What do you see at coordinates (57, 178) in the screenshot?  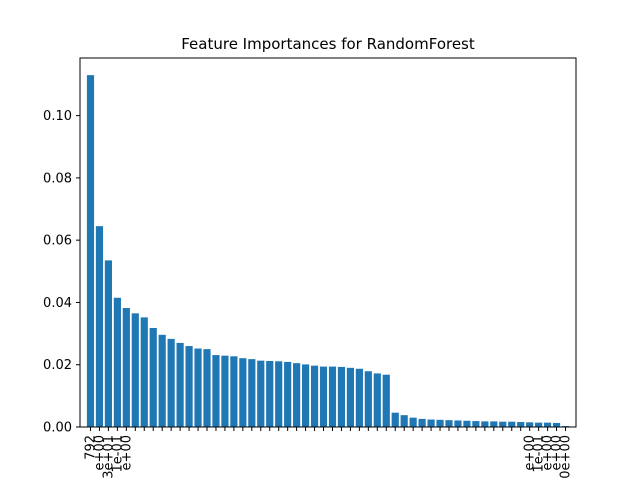 I see `y-tick-label: 0.08` at bounding box center [57, 178].